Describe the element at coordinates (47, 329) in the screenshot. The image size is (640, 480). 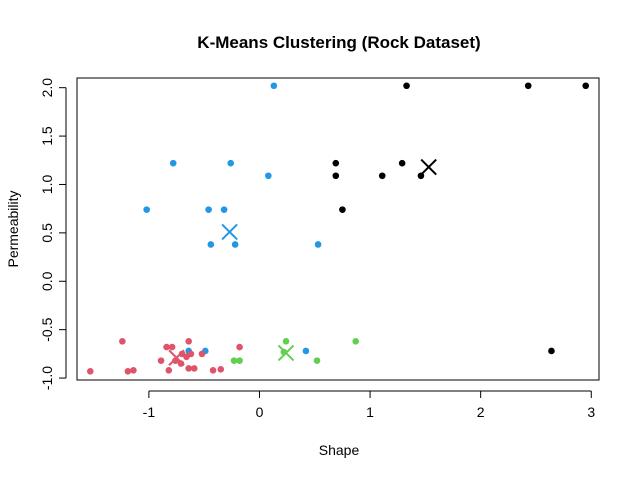
I see `y-tick-label: -0.5` at that location.